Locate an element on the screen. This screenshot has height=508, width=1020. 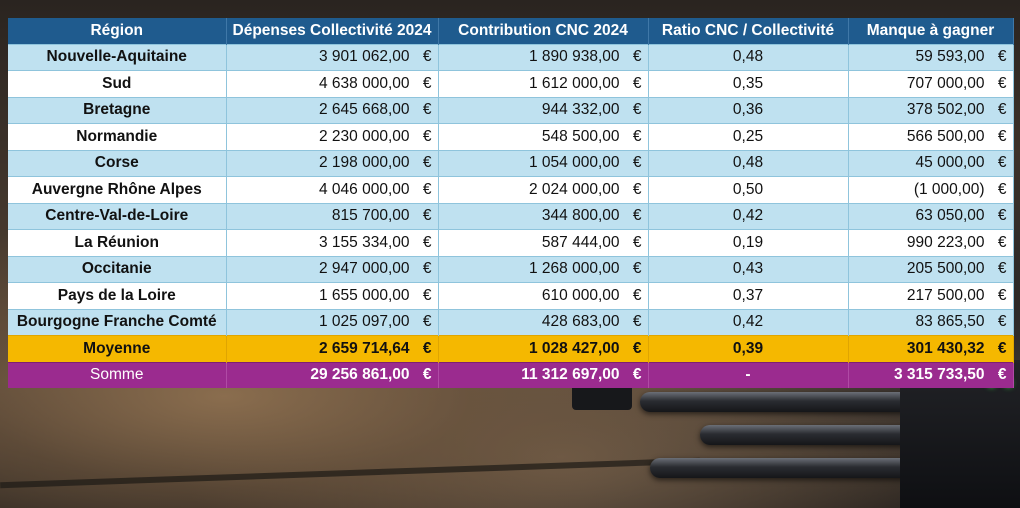
cell-depenses: 2 230 000,00 € is located at coordinates (332, 136).